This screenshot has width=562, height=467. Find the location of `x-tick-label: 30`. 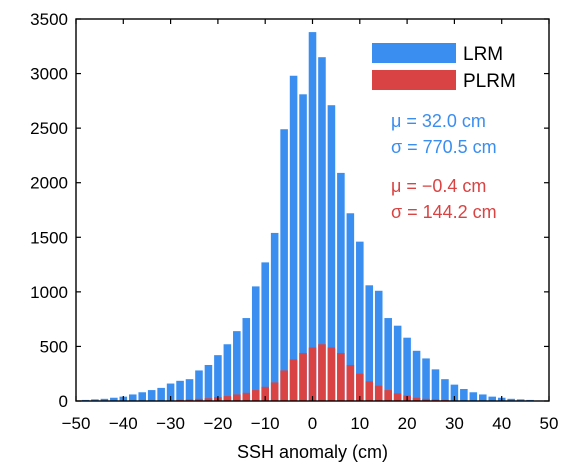

x-tick-label: 30 is located at coordinates (454, 423).